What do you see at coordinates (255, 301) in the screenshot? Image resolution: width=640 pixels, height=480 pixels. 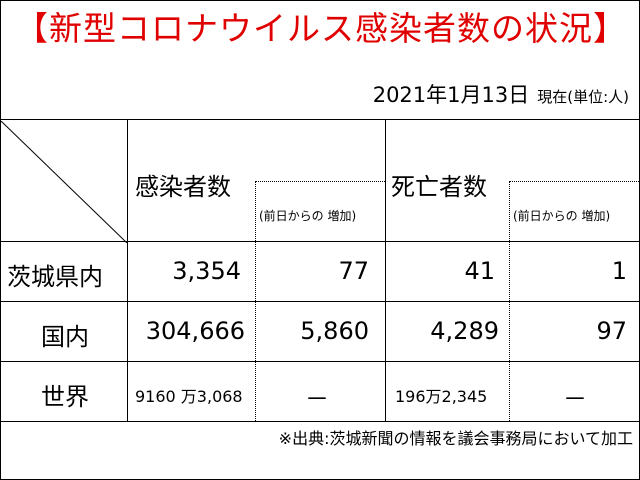 I see `dotted-divider-infected` at bounding box center [255, 301].